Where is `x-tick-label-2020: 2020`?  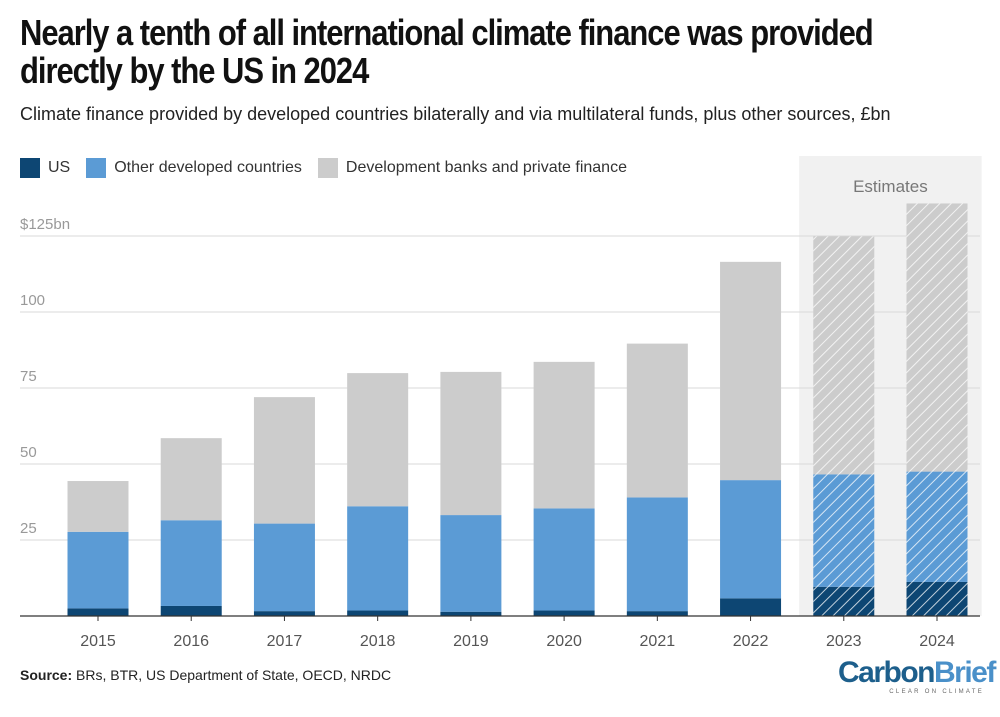
x-tick-label-2020: 2020 is located at coordinates (564, 641).